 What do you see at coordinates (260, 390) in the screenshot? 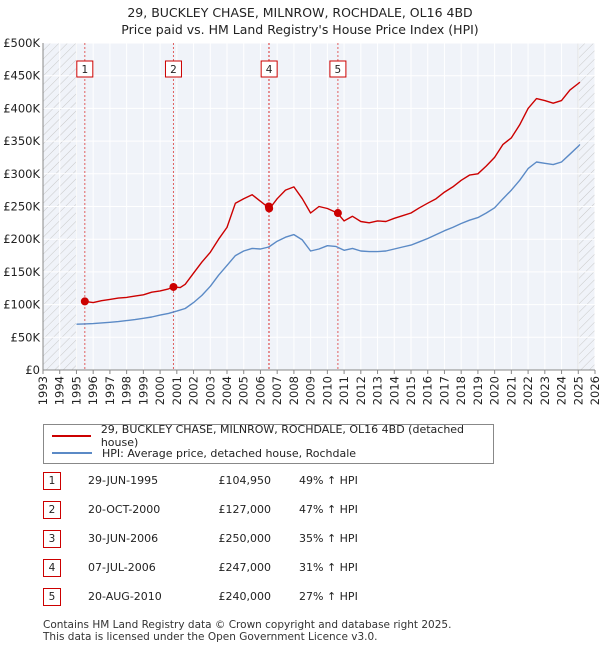
I see `x-tick-label: 2006` at bounding box center [260, 390].